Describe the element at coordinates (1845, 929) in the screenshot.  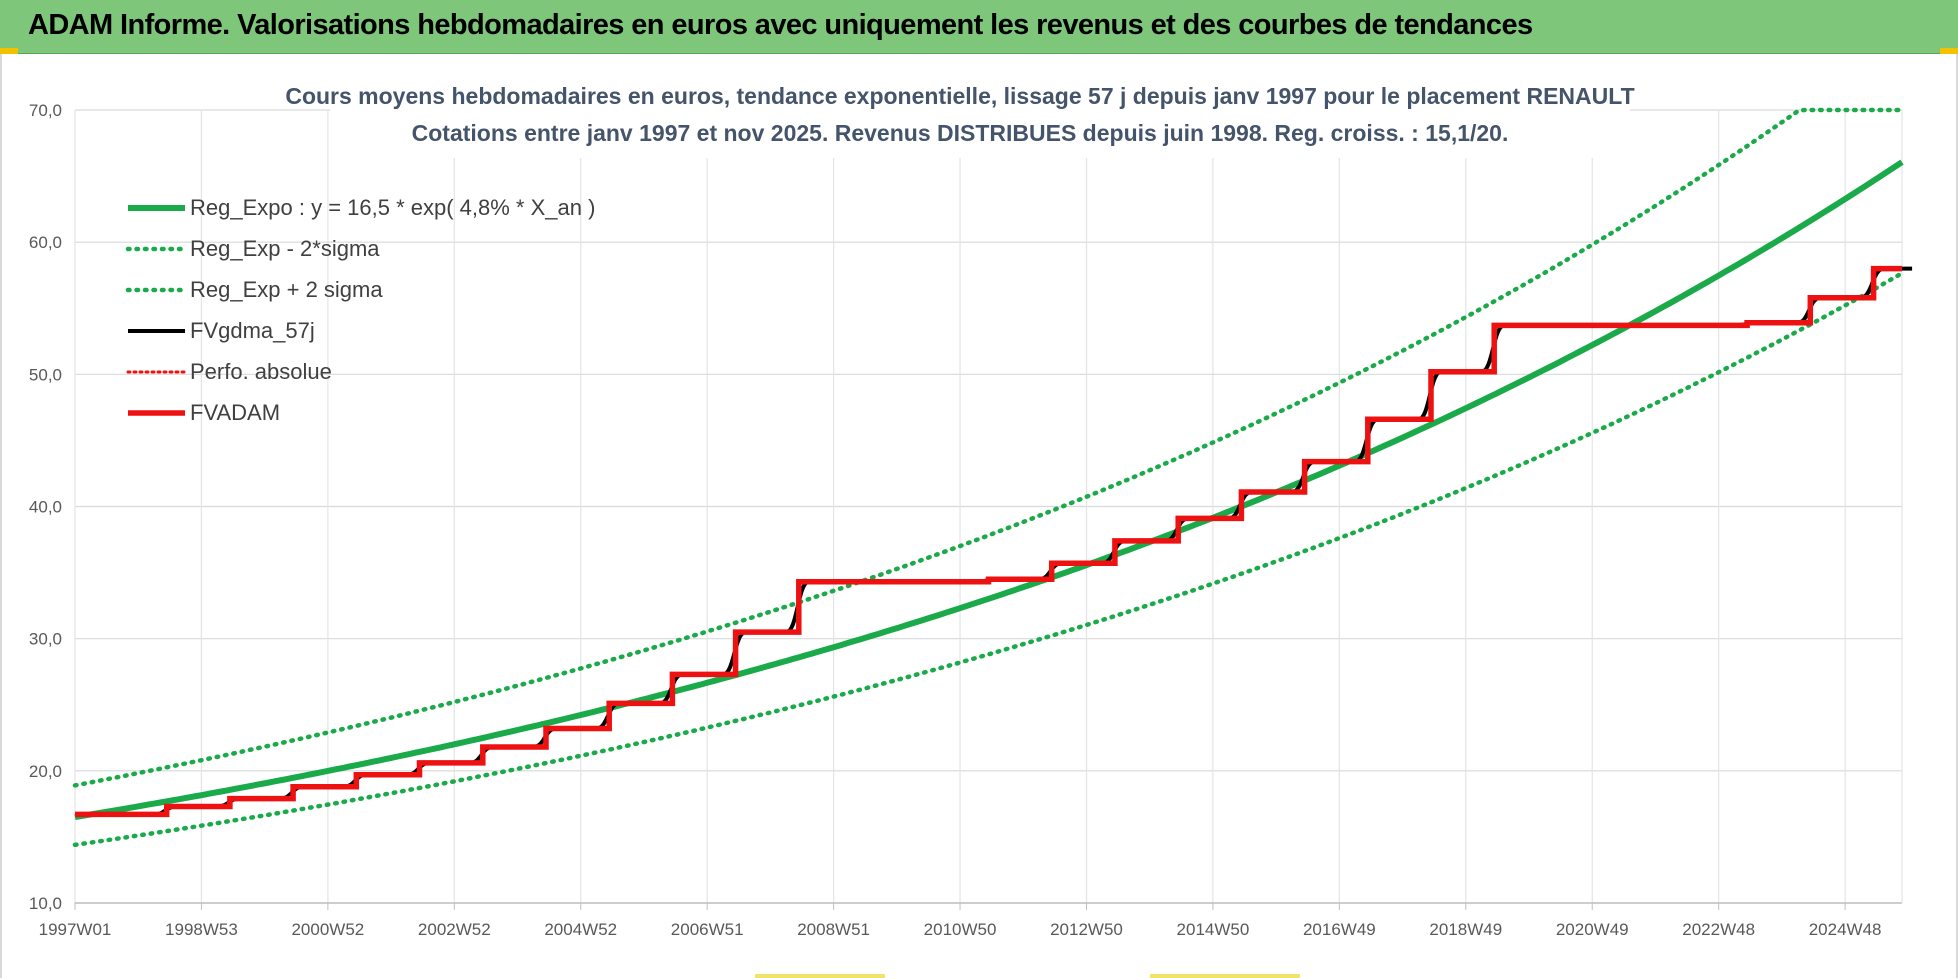
I see `x-tick-label: 2024W48` at that location.